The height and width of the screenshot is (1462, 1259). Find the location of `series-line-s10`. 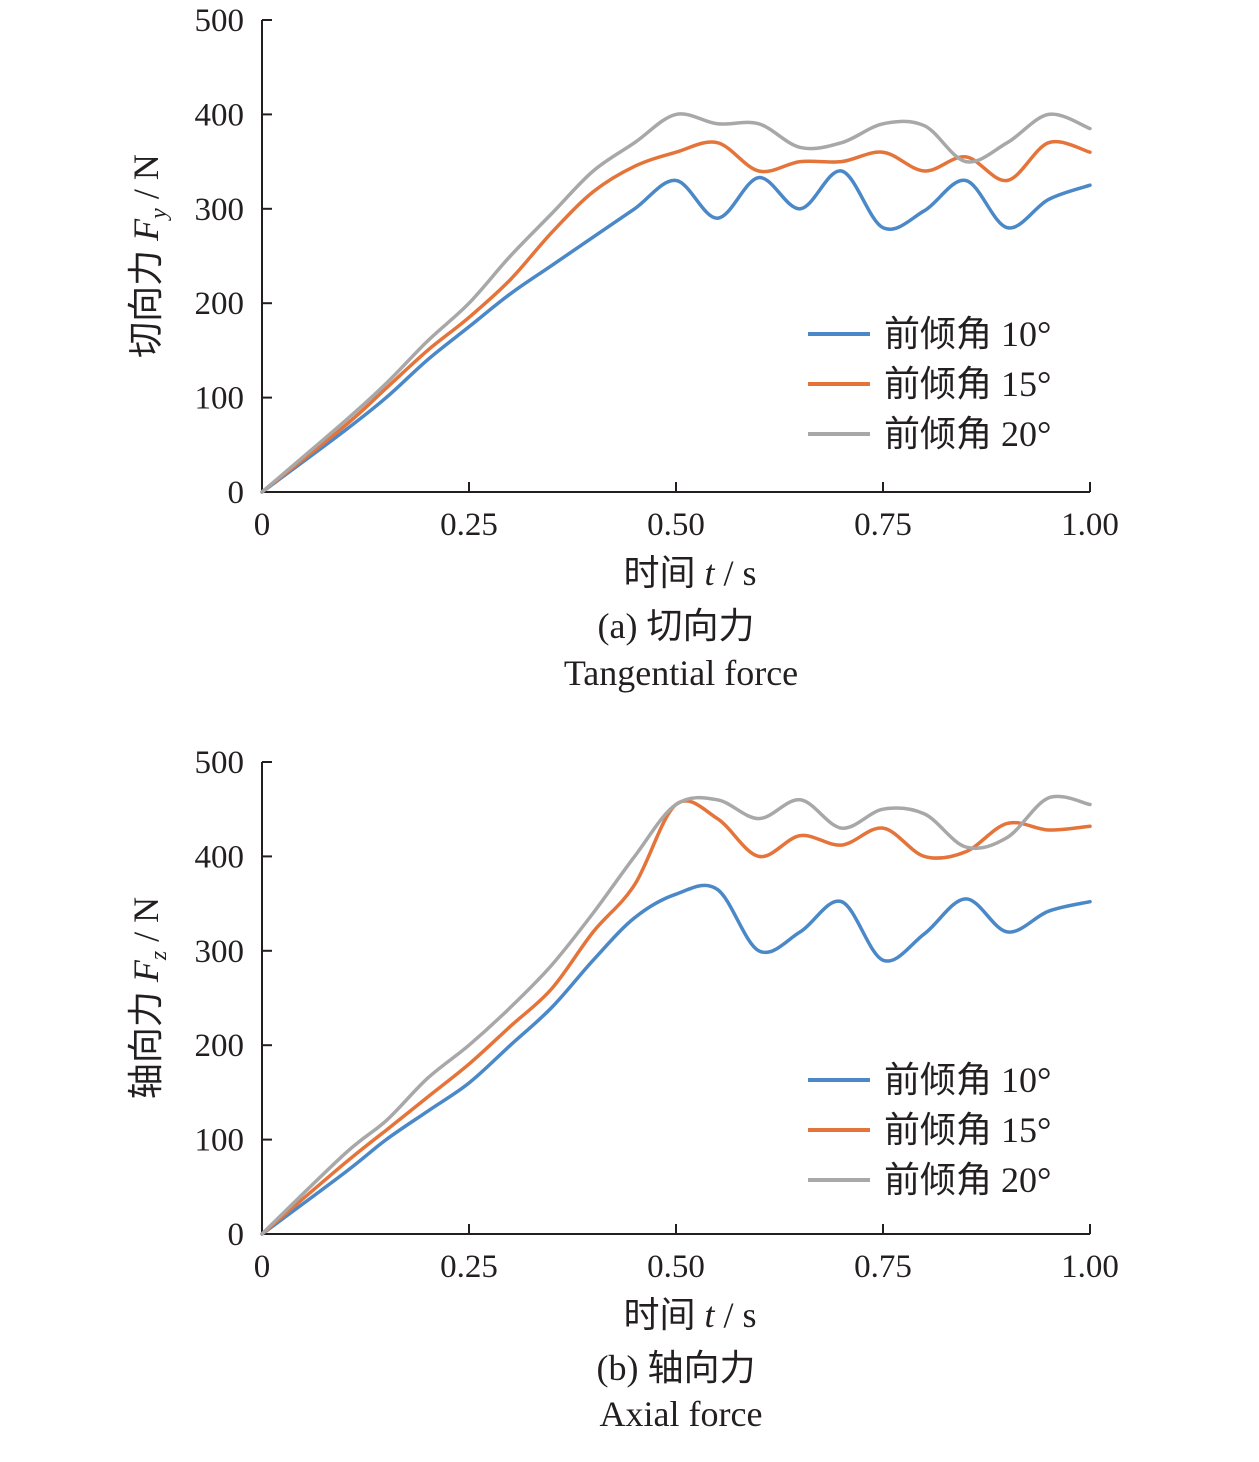

series-line-s10 is located at coordinates (676, 331).